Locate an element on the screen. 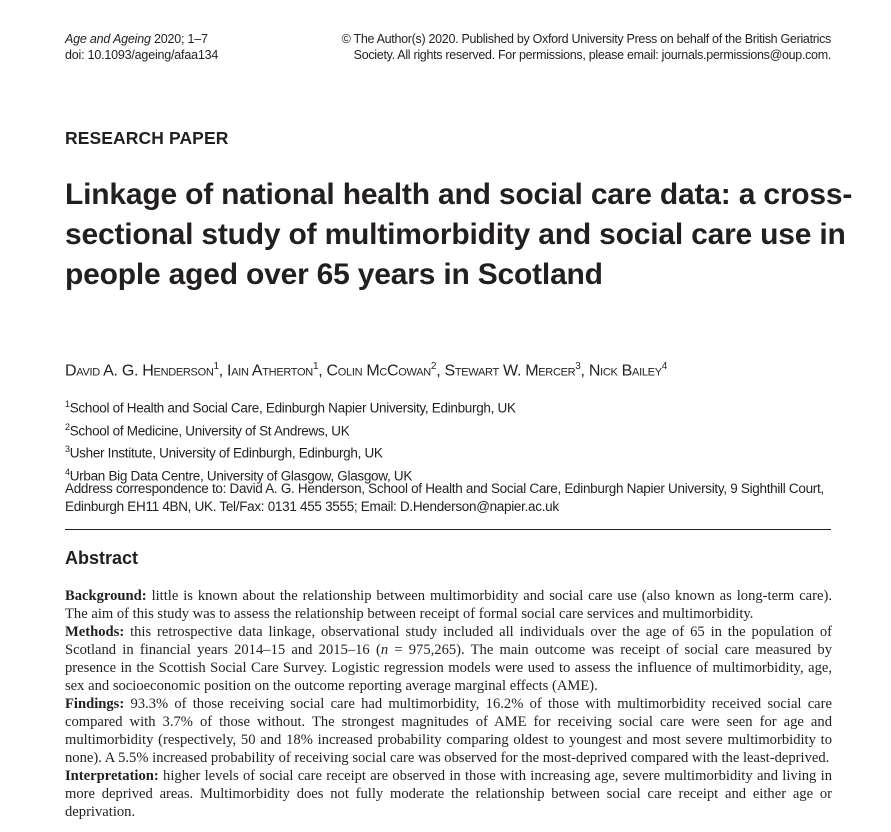  journal-name: Age and Ageing is located at coordinates (108, 39).